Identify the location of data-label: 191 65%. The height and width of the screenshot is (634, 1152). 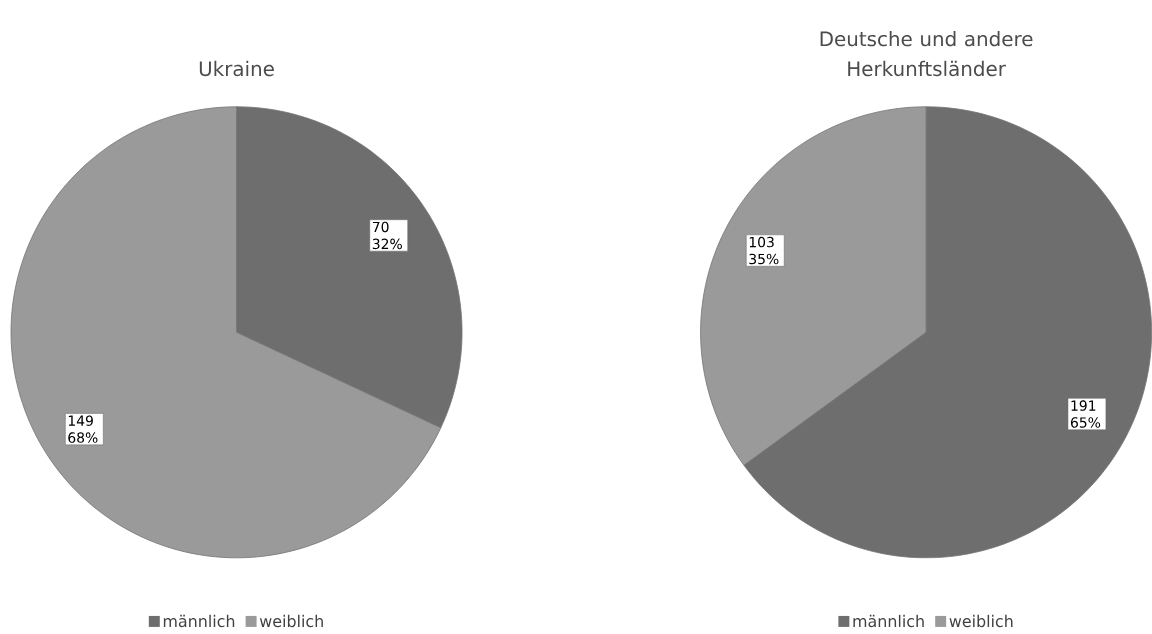
(1085, 414).